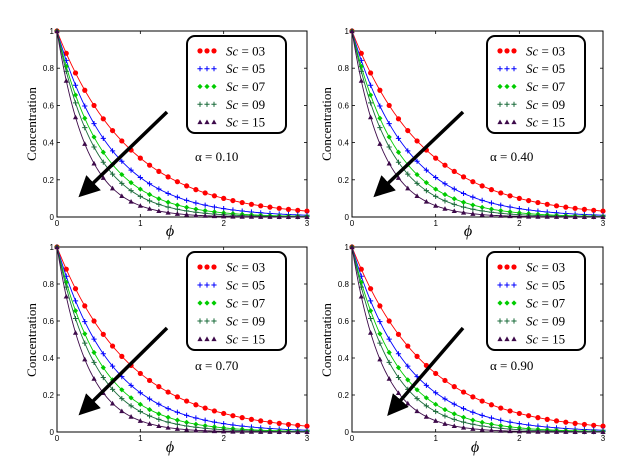 The height and width of the screenshot is (456, 639). I want to click on legend-entry: Sc = 15, so click(245, 122).